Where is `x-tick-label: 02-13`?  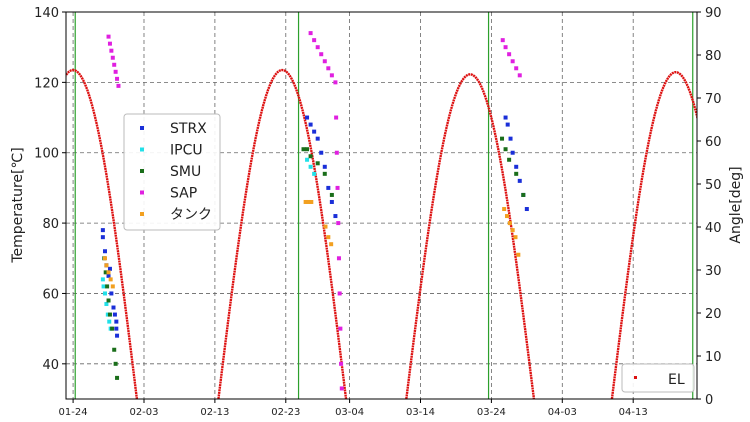 x-tick-label: 02-13 is located at coordinates (214, 412).